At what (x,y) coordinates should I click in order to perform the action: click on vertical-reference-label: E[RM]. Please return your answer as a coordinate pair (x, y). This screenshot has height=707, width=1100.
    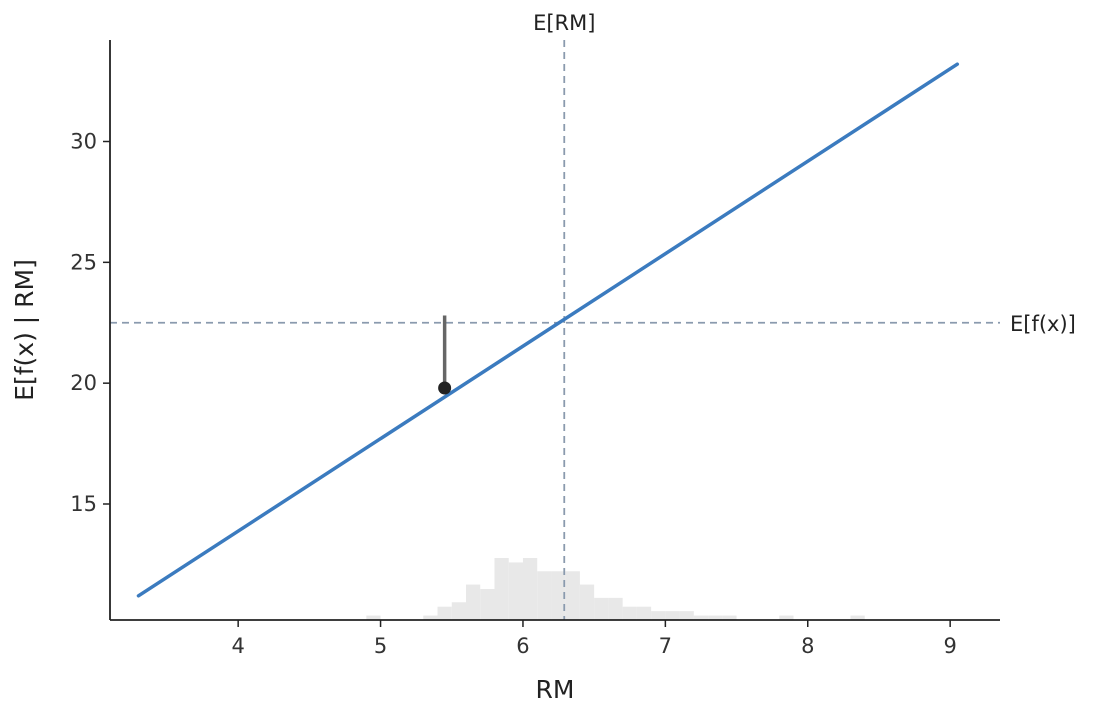
    Looking at the image, I should click on (564, 23).